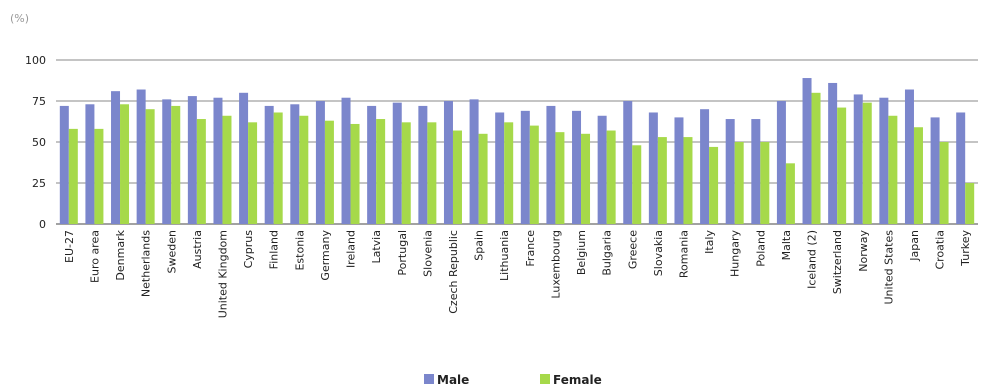  I want to click on x-tick-label: Greece, so click(632, 249).